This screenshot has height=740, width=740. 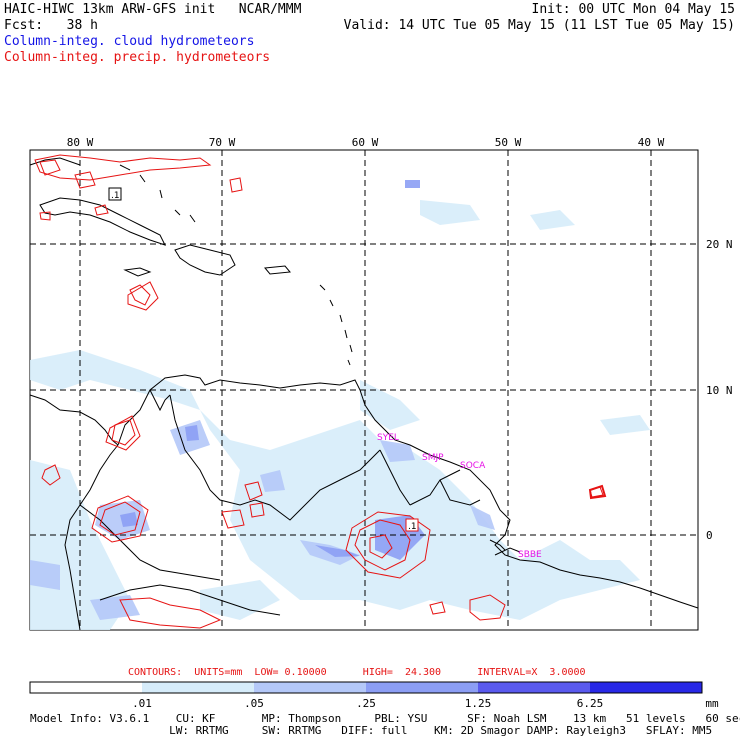 What do you see at coordinates (137, 57) in the screenshot?
I see `precip-field-label: Column-integ. precip. hydrometeors` at bounding box center [137, 57].